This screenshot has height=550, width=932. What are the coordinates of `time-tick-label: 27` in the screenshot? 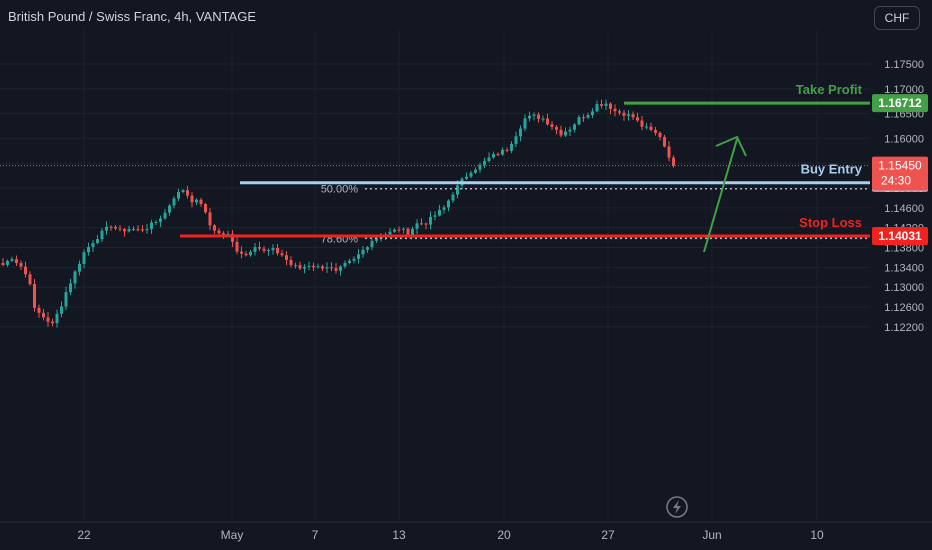 It's located at (608, 535).